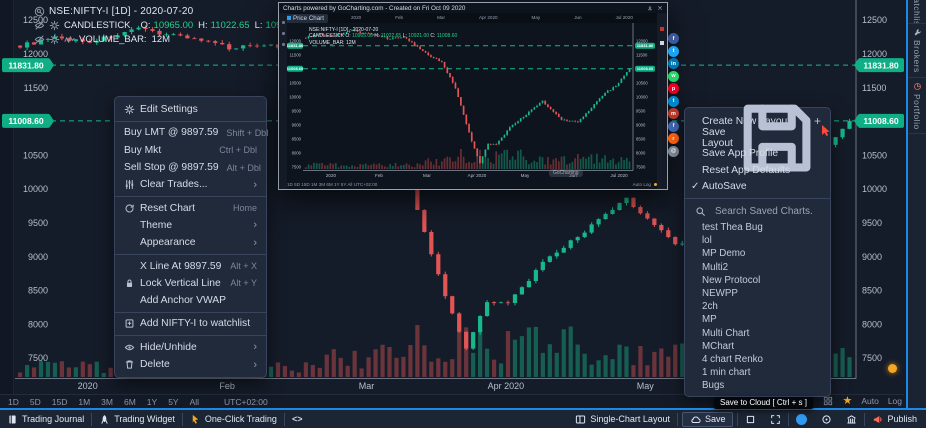 The image size is (926, 428). I want to click on grid-settings-icon, so click(828, 401).